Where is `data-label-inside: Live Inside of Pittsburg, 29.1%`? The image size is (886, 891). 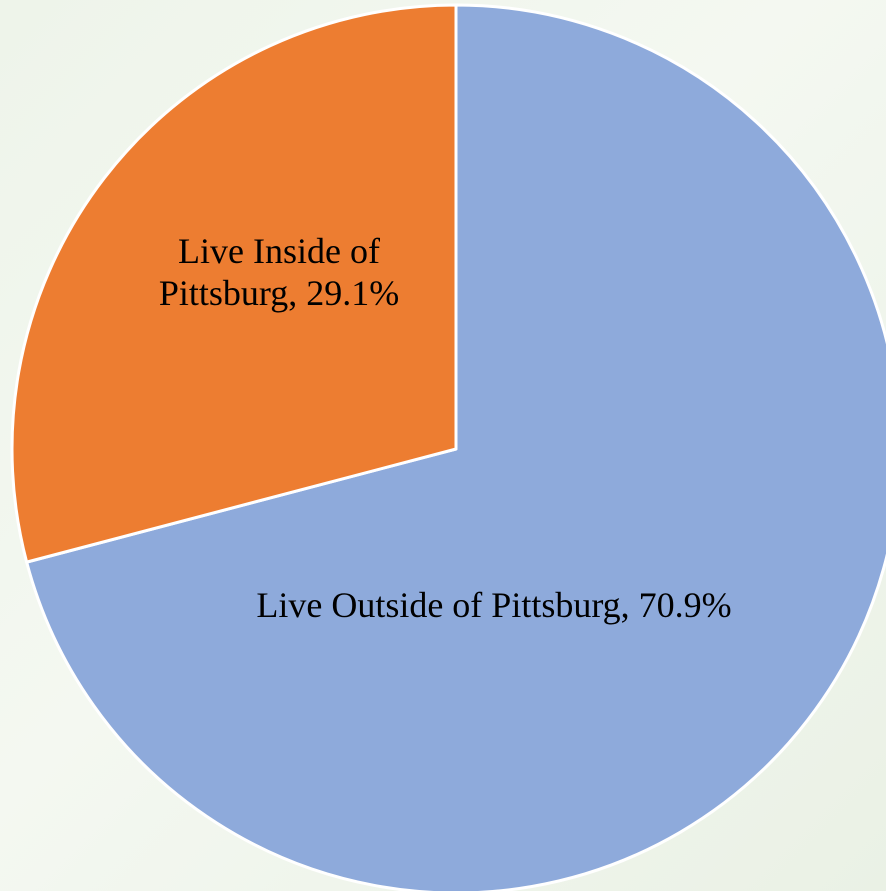 data-label-inside: Live Inside of Pittsburg, 29.1% is located at coordinates (279, 272).